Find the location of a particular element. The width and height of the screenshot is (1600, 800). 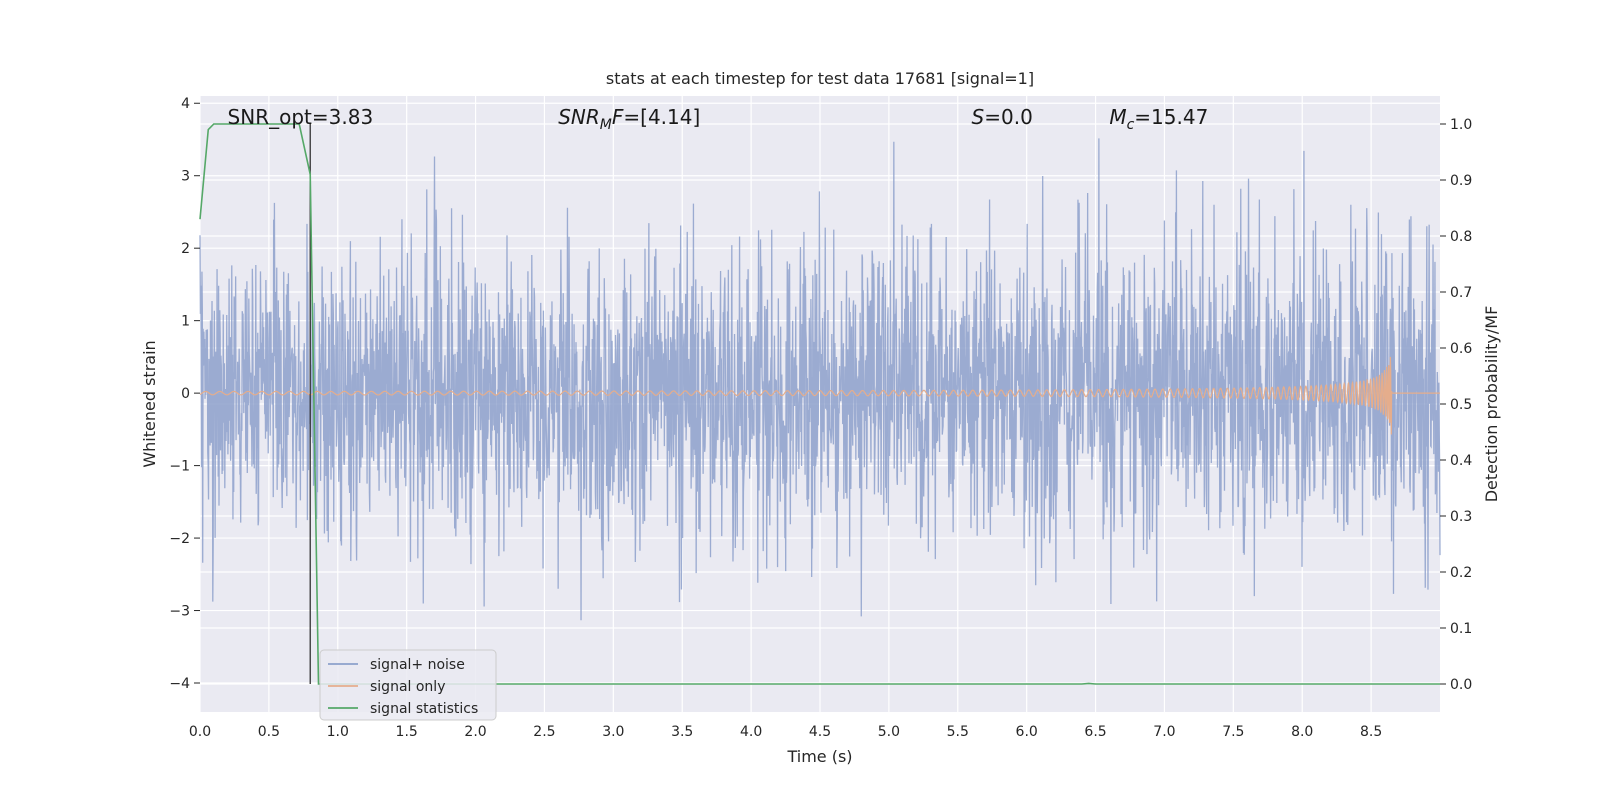

x-tick-label: 2.5 is located at coordinates (544, 732).